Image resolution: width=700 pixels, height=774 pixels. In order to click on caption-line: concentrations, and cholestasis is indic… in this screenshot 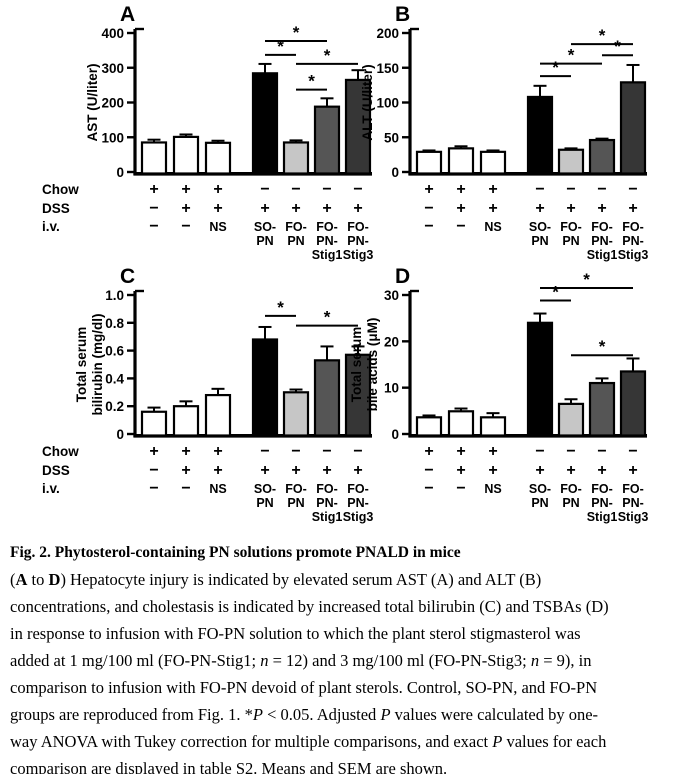, I will do `click(309, 606)`.